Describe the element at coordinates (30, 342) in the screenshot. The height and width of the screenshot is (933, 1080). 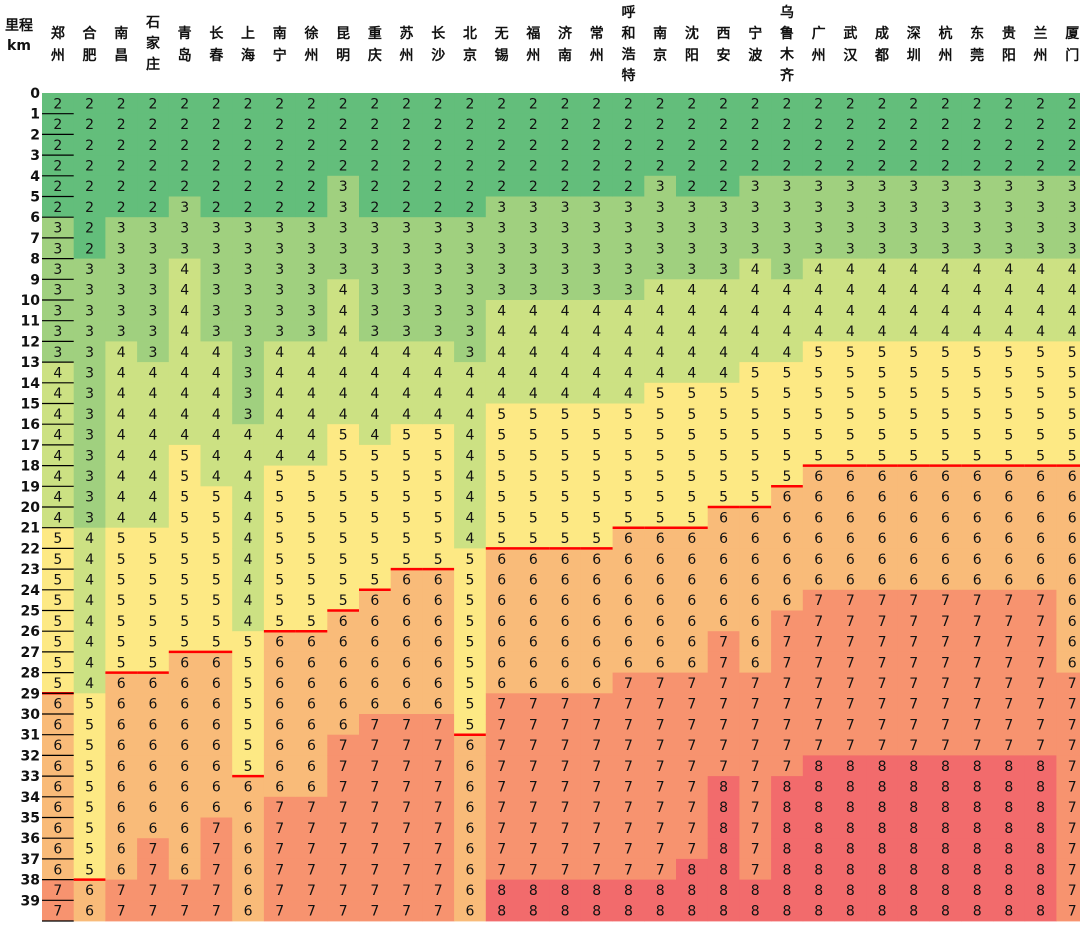
I see `km-tick-label: 12` at that location.